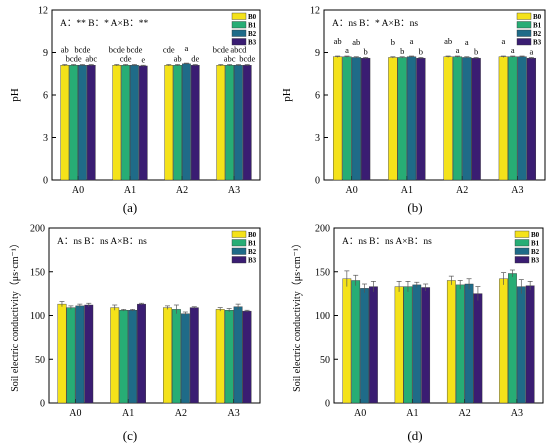 This screenshot has width=550, height=445. I want to click on bar-B1-A3, so click(512, 338).